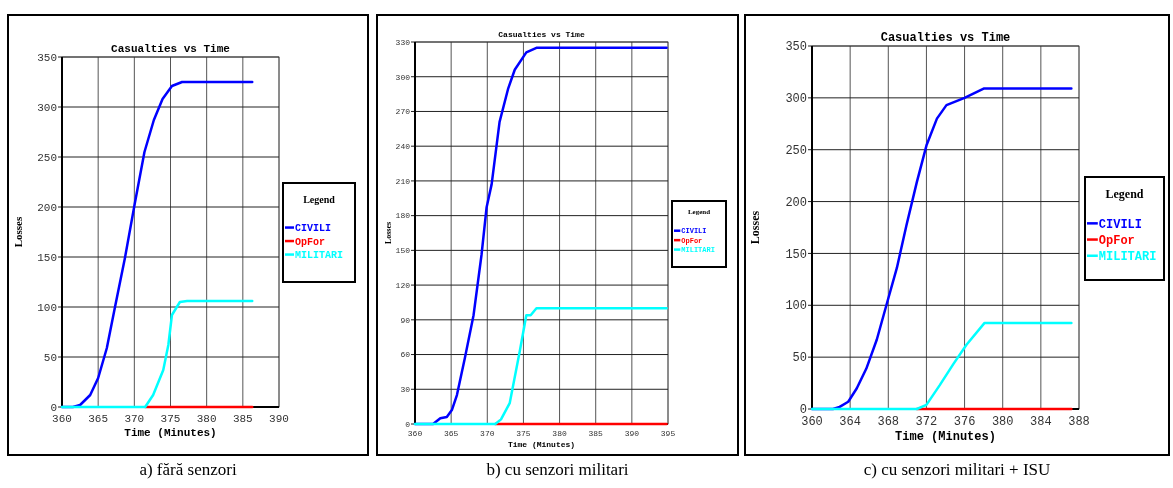  Describe the element at coordinates (1079, 422) in the screenshot. I see `x-tick-label: 388` at that location.